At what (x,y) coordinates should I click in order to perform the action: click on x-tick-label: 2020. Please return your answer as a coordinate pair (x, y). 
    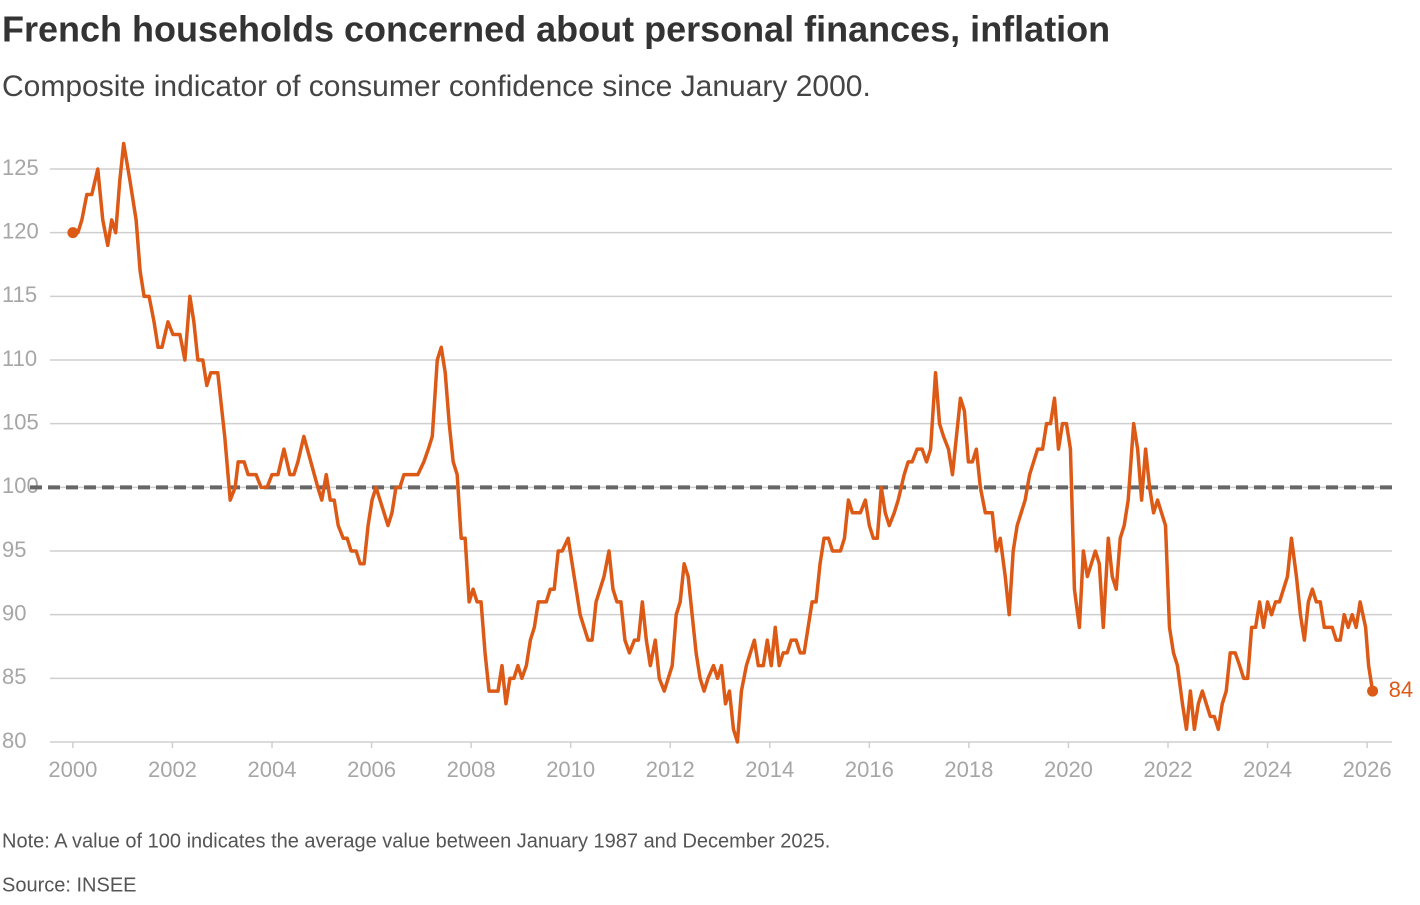
    Looking at the image, I should click on (1068, 769).